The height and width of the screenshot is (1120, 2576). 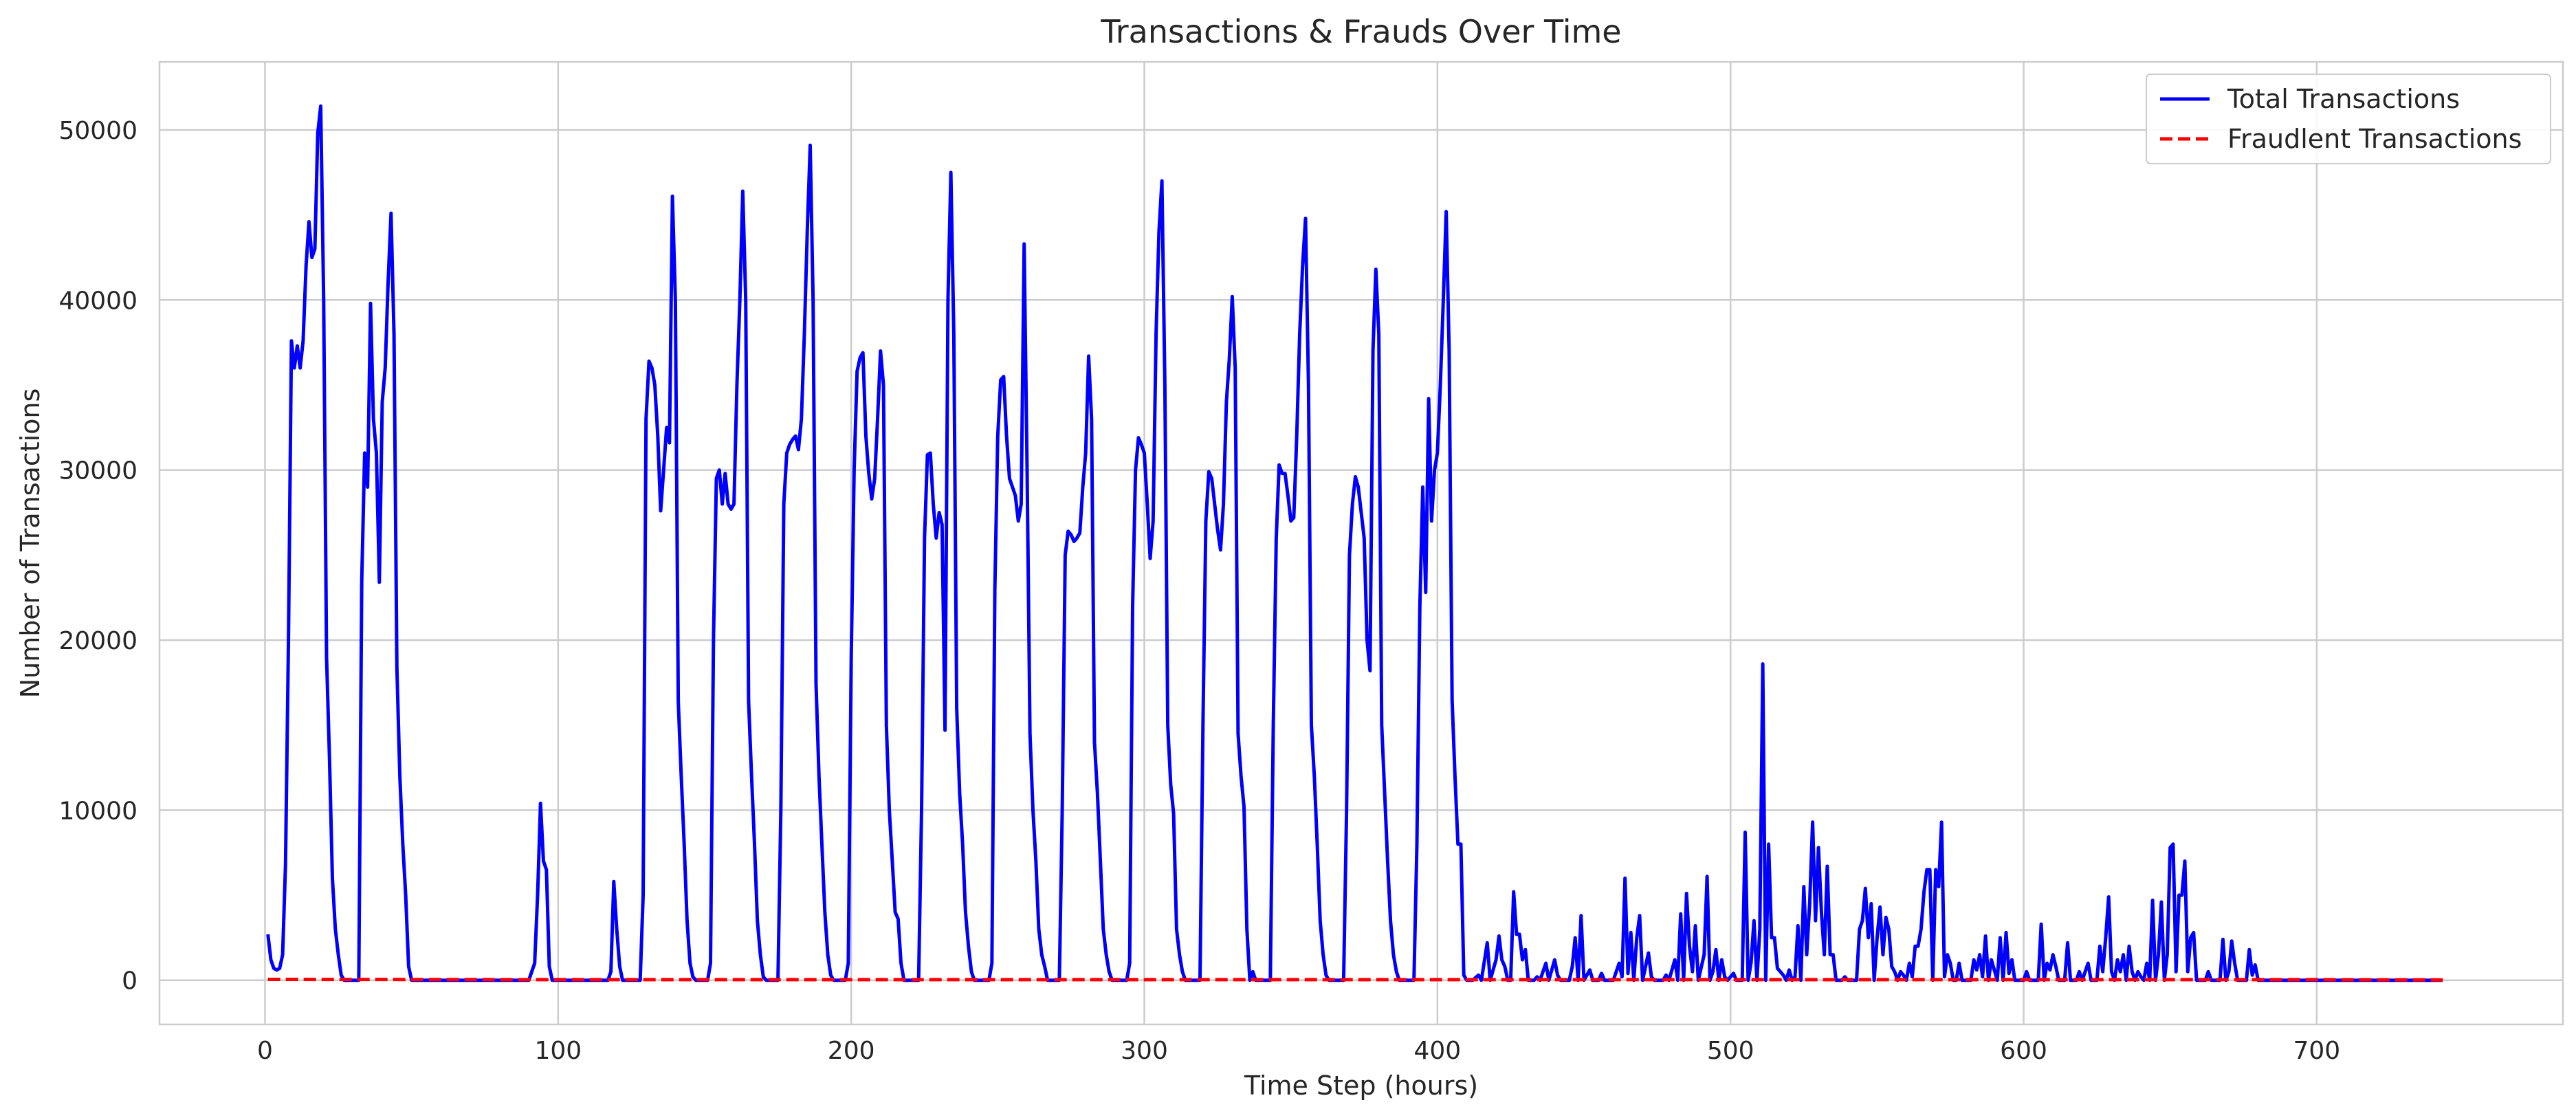 I want to click on x-axis-title: Time Step (hours), so click(x=1361, y=1085).